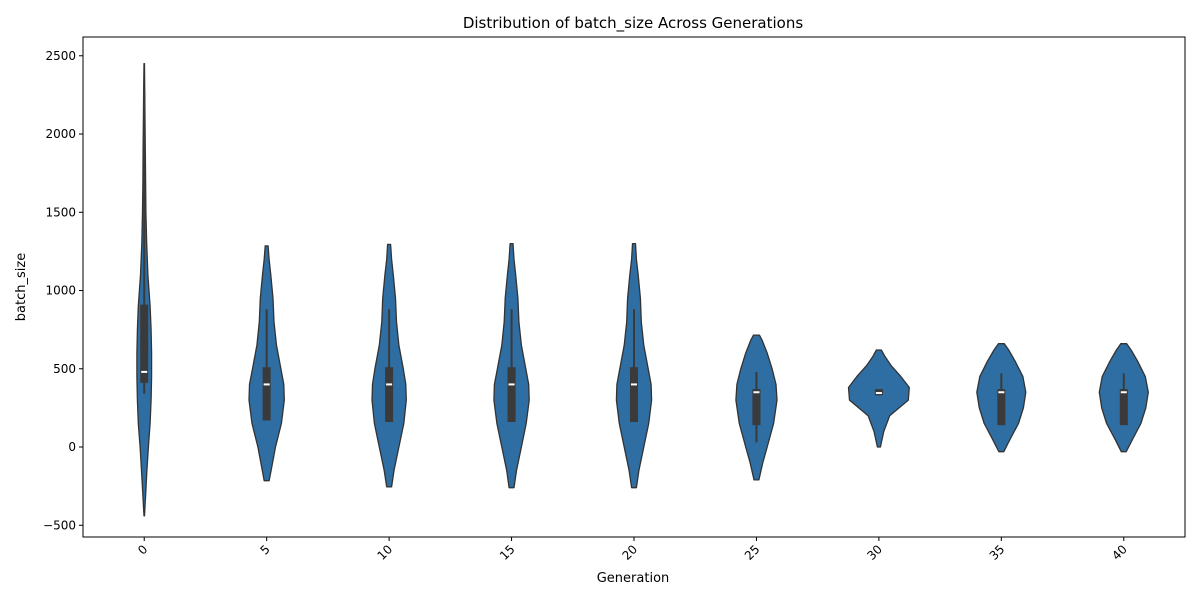 This screenshot has height=600, width=1200. What do you see at coordinates (142, 549) in the screenshot?
I see `x-tick-label: 0` at bounding box center [142, 549].